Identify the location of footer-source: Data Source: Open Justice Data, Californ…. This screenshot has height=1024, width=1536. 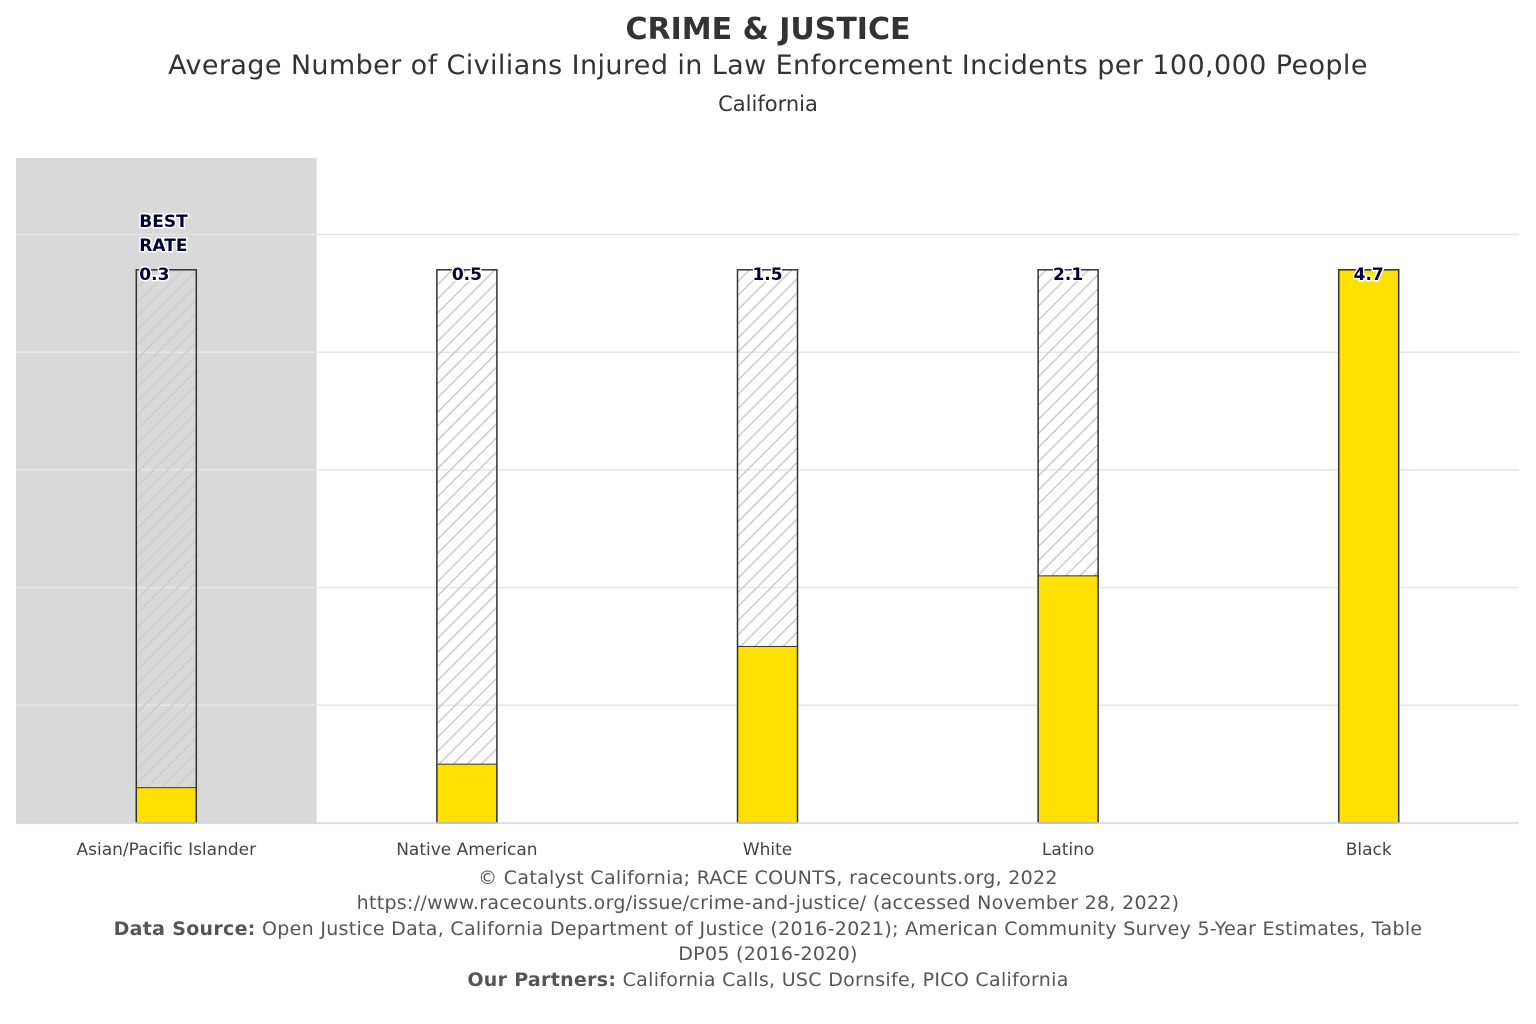
(768, 929).